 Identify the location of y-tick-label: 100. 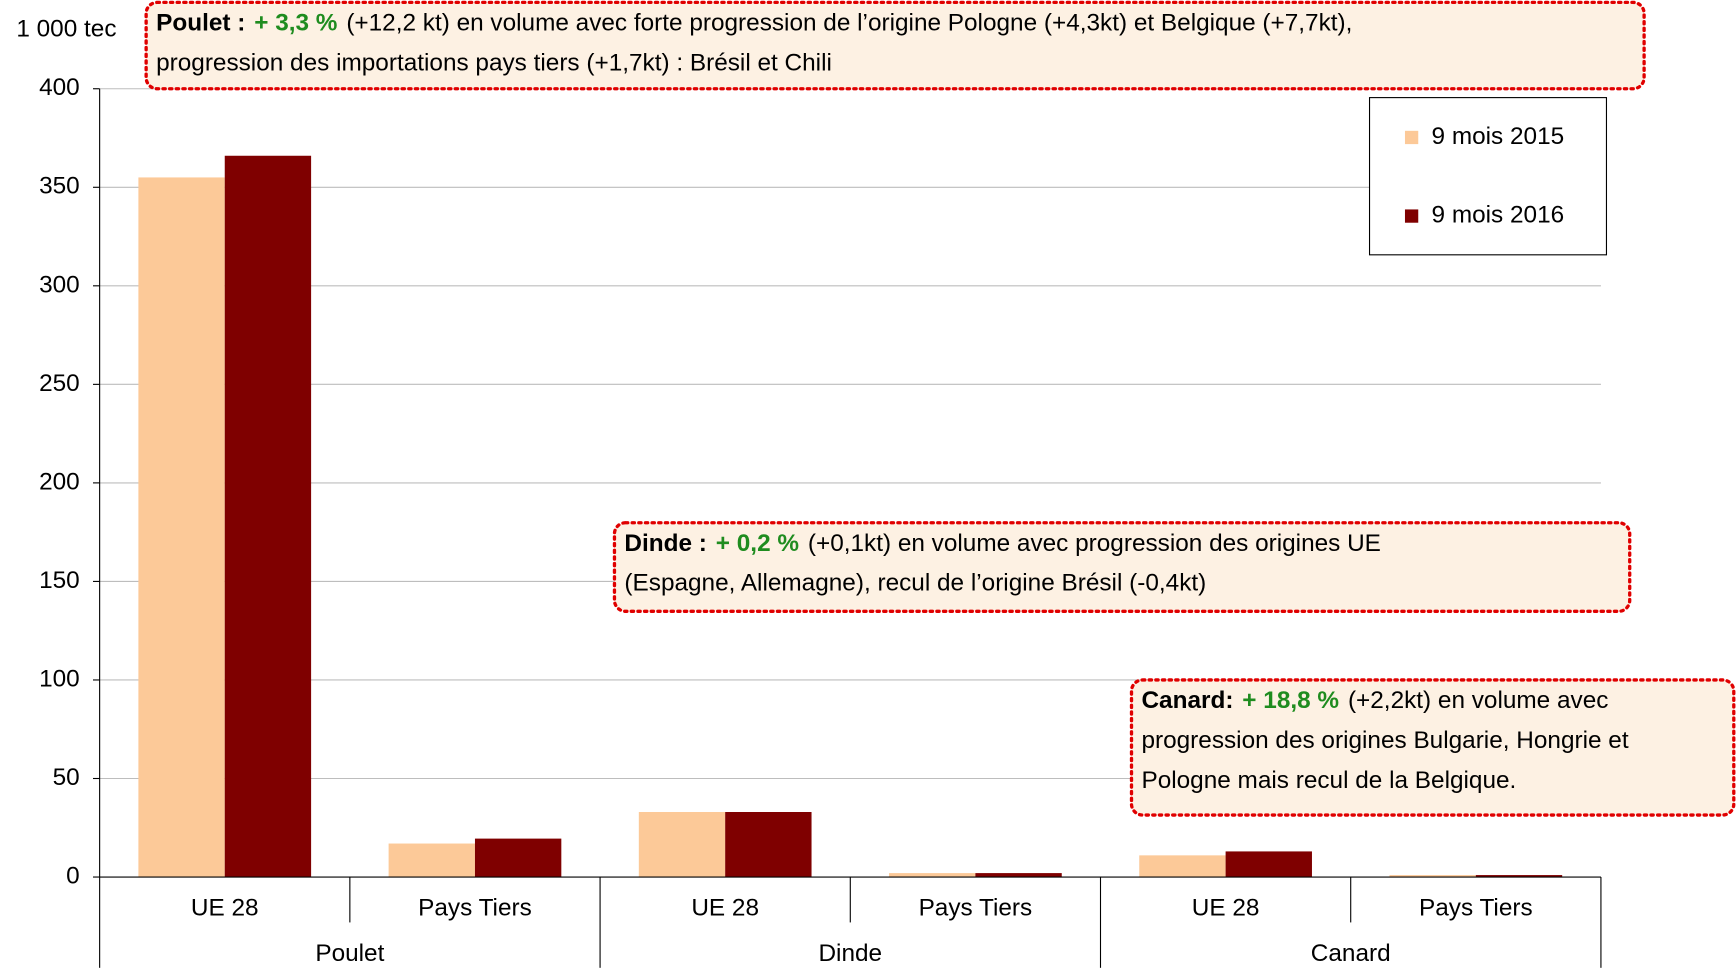
(59, 678).